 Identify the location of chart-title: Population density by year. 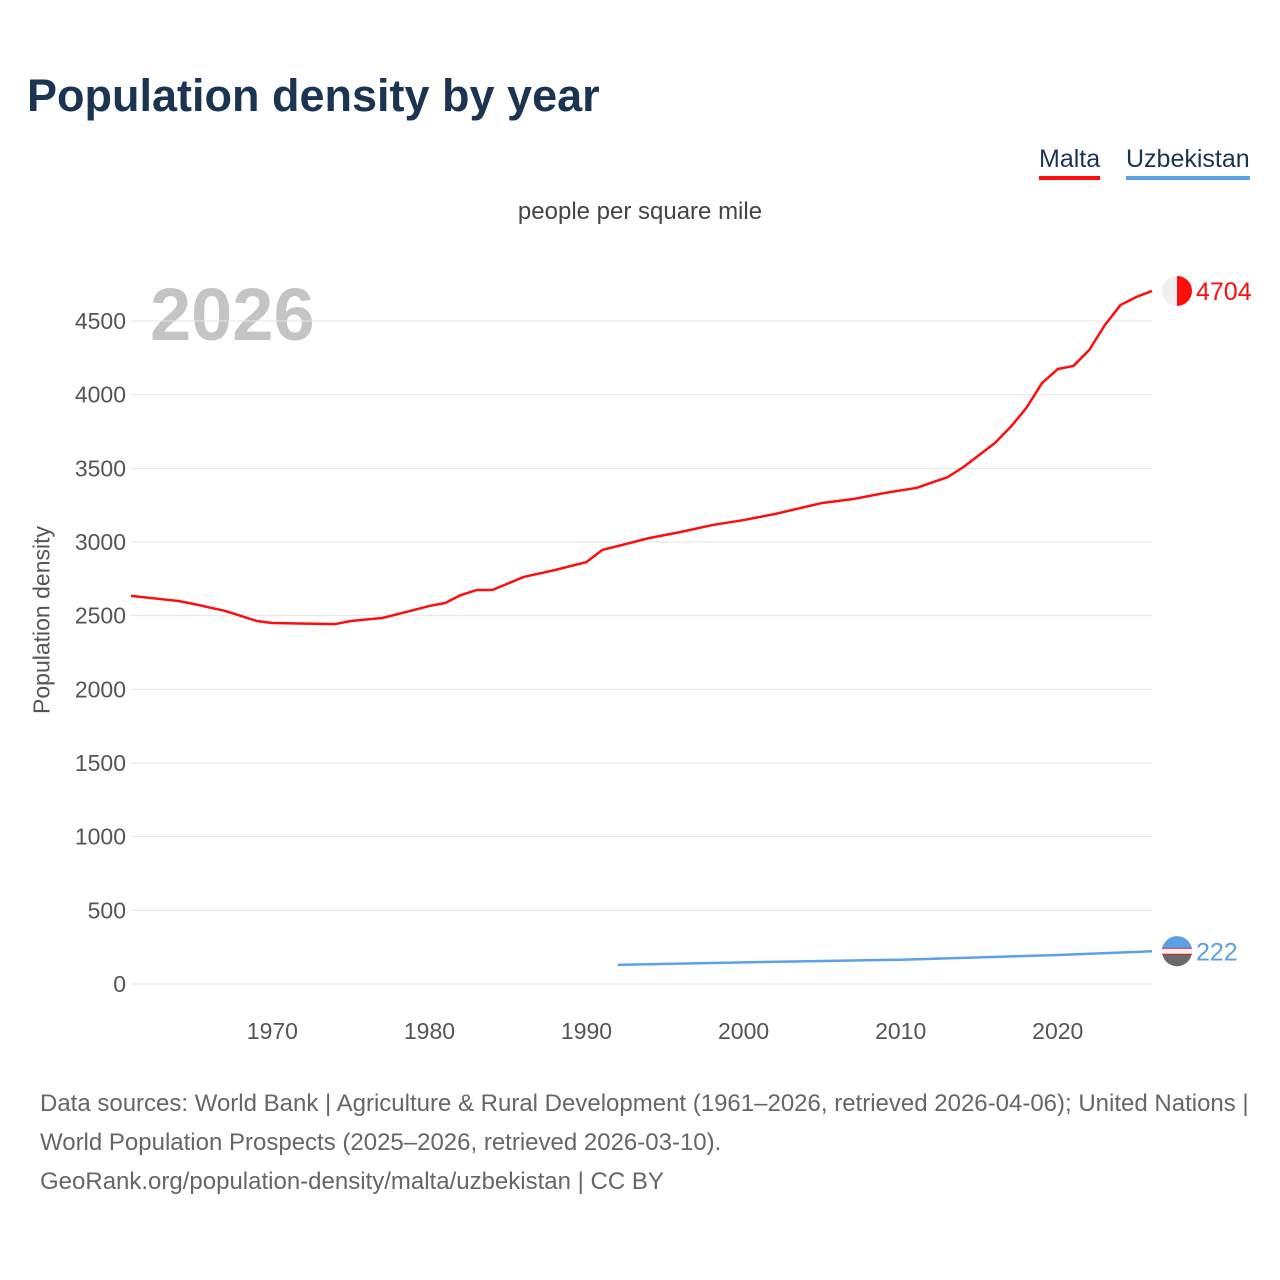
(313, 95).